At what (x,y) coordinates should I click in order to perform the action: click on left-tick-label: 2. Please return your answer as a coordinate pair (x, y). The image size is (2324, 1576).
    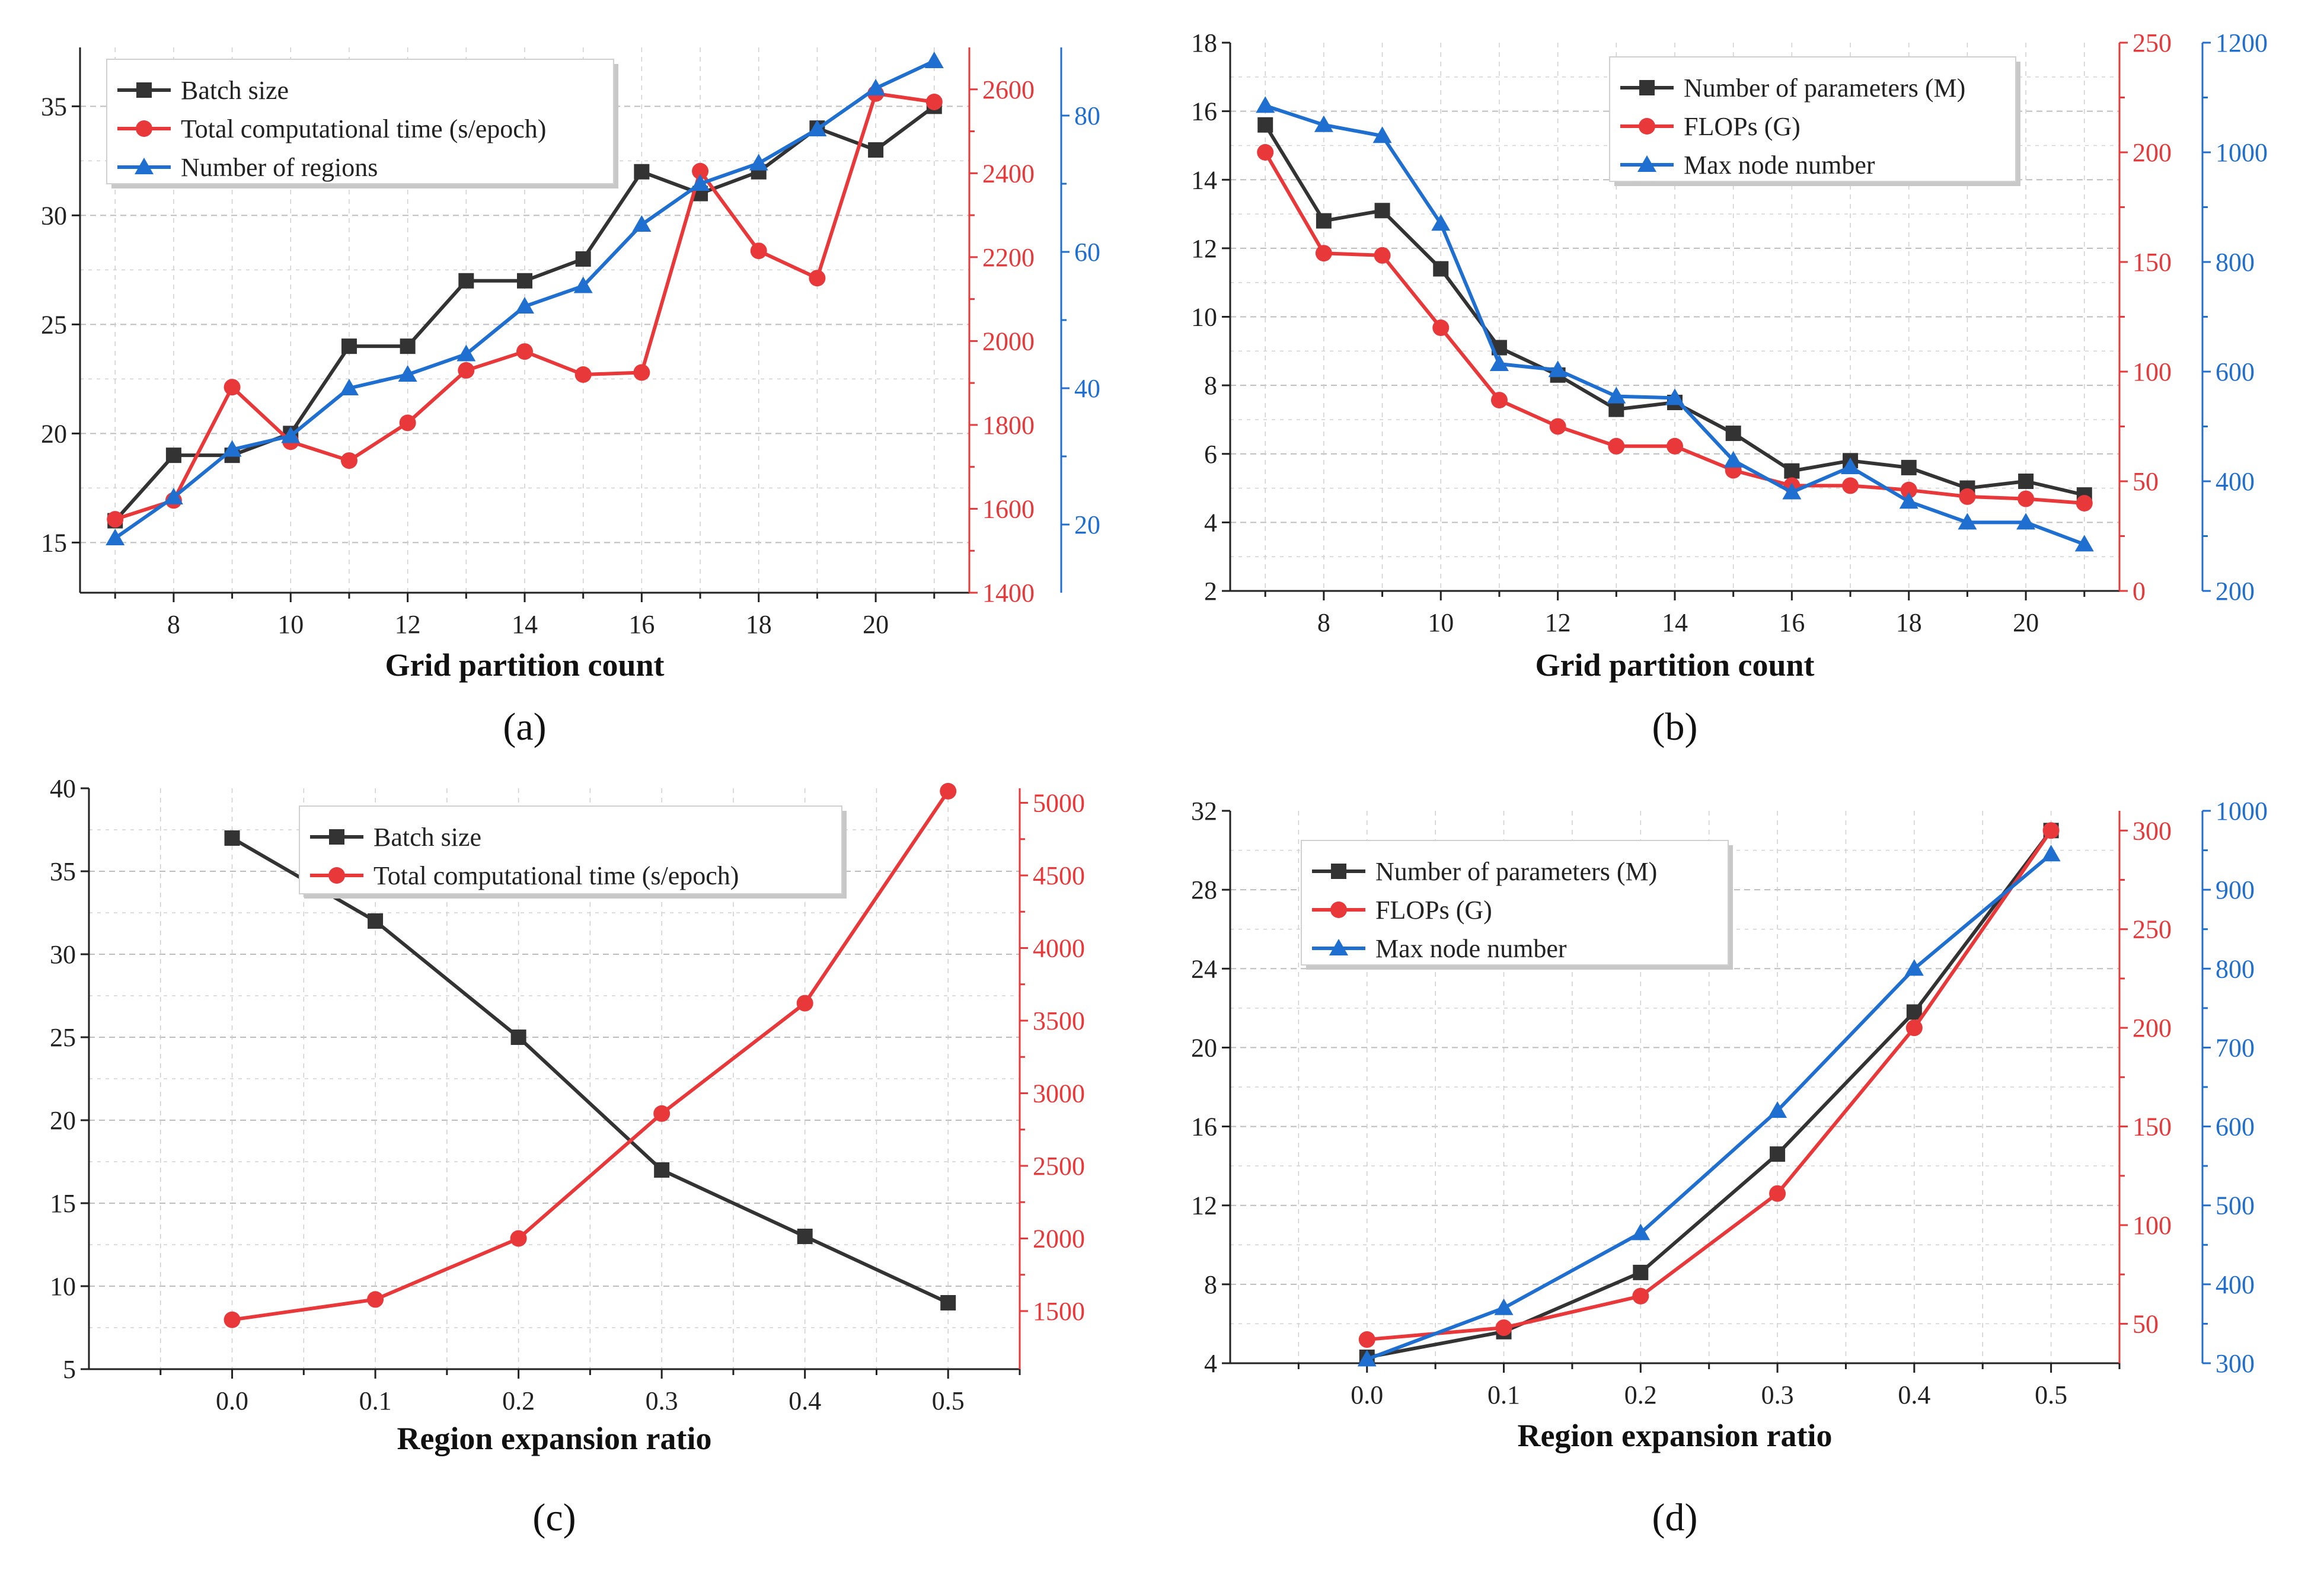
    Looking at the image, I should click on (1210, 591).